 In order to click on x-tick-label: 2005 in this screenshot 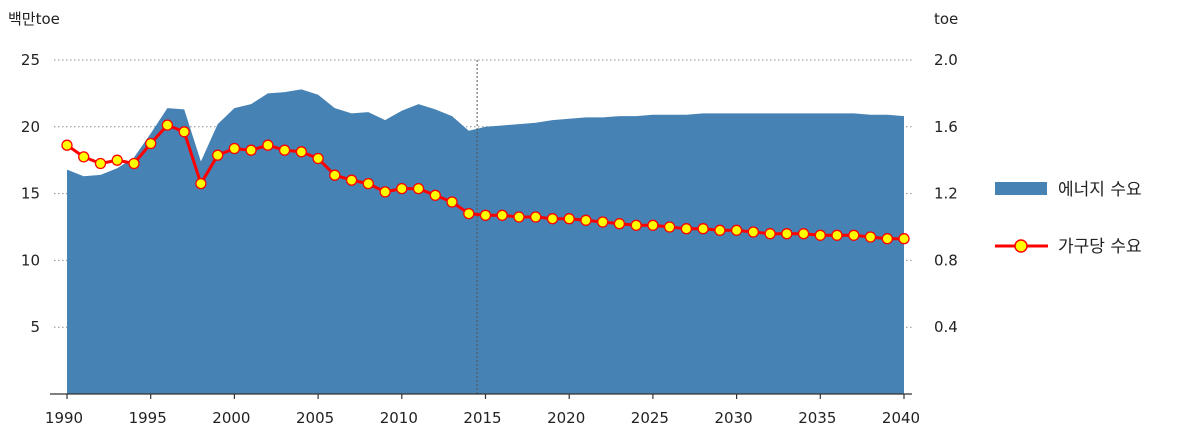, I will do `click(315, 418)`.